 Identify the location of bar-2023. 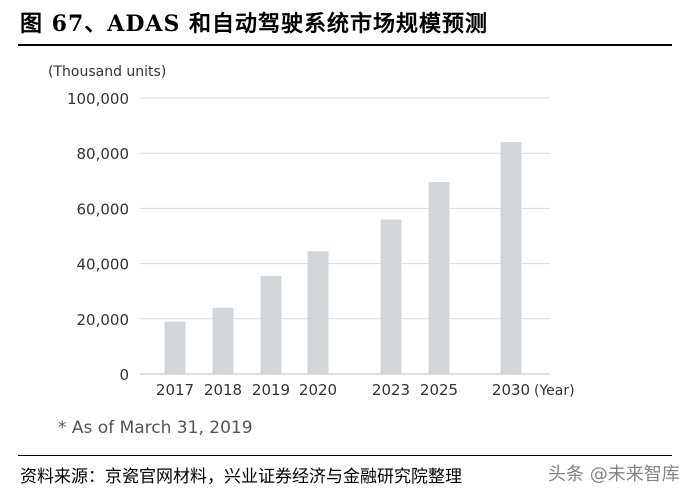
(391, 296).